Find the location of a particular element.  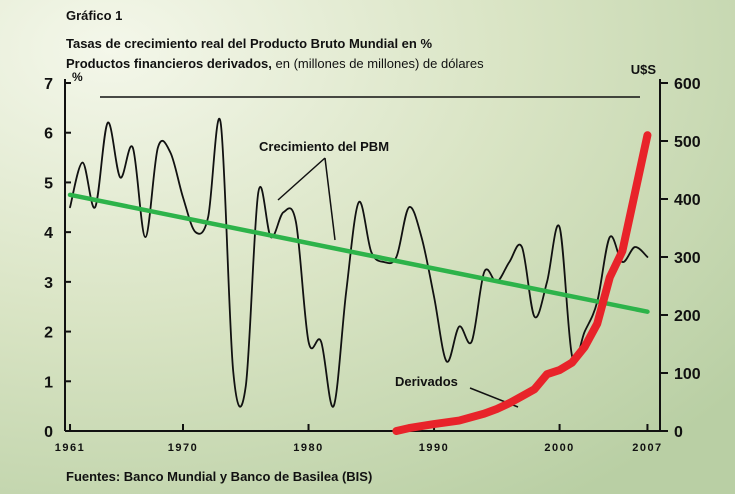

x-tick-label: 1980 is located at coordinates (308, 448).